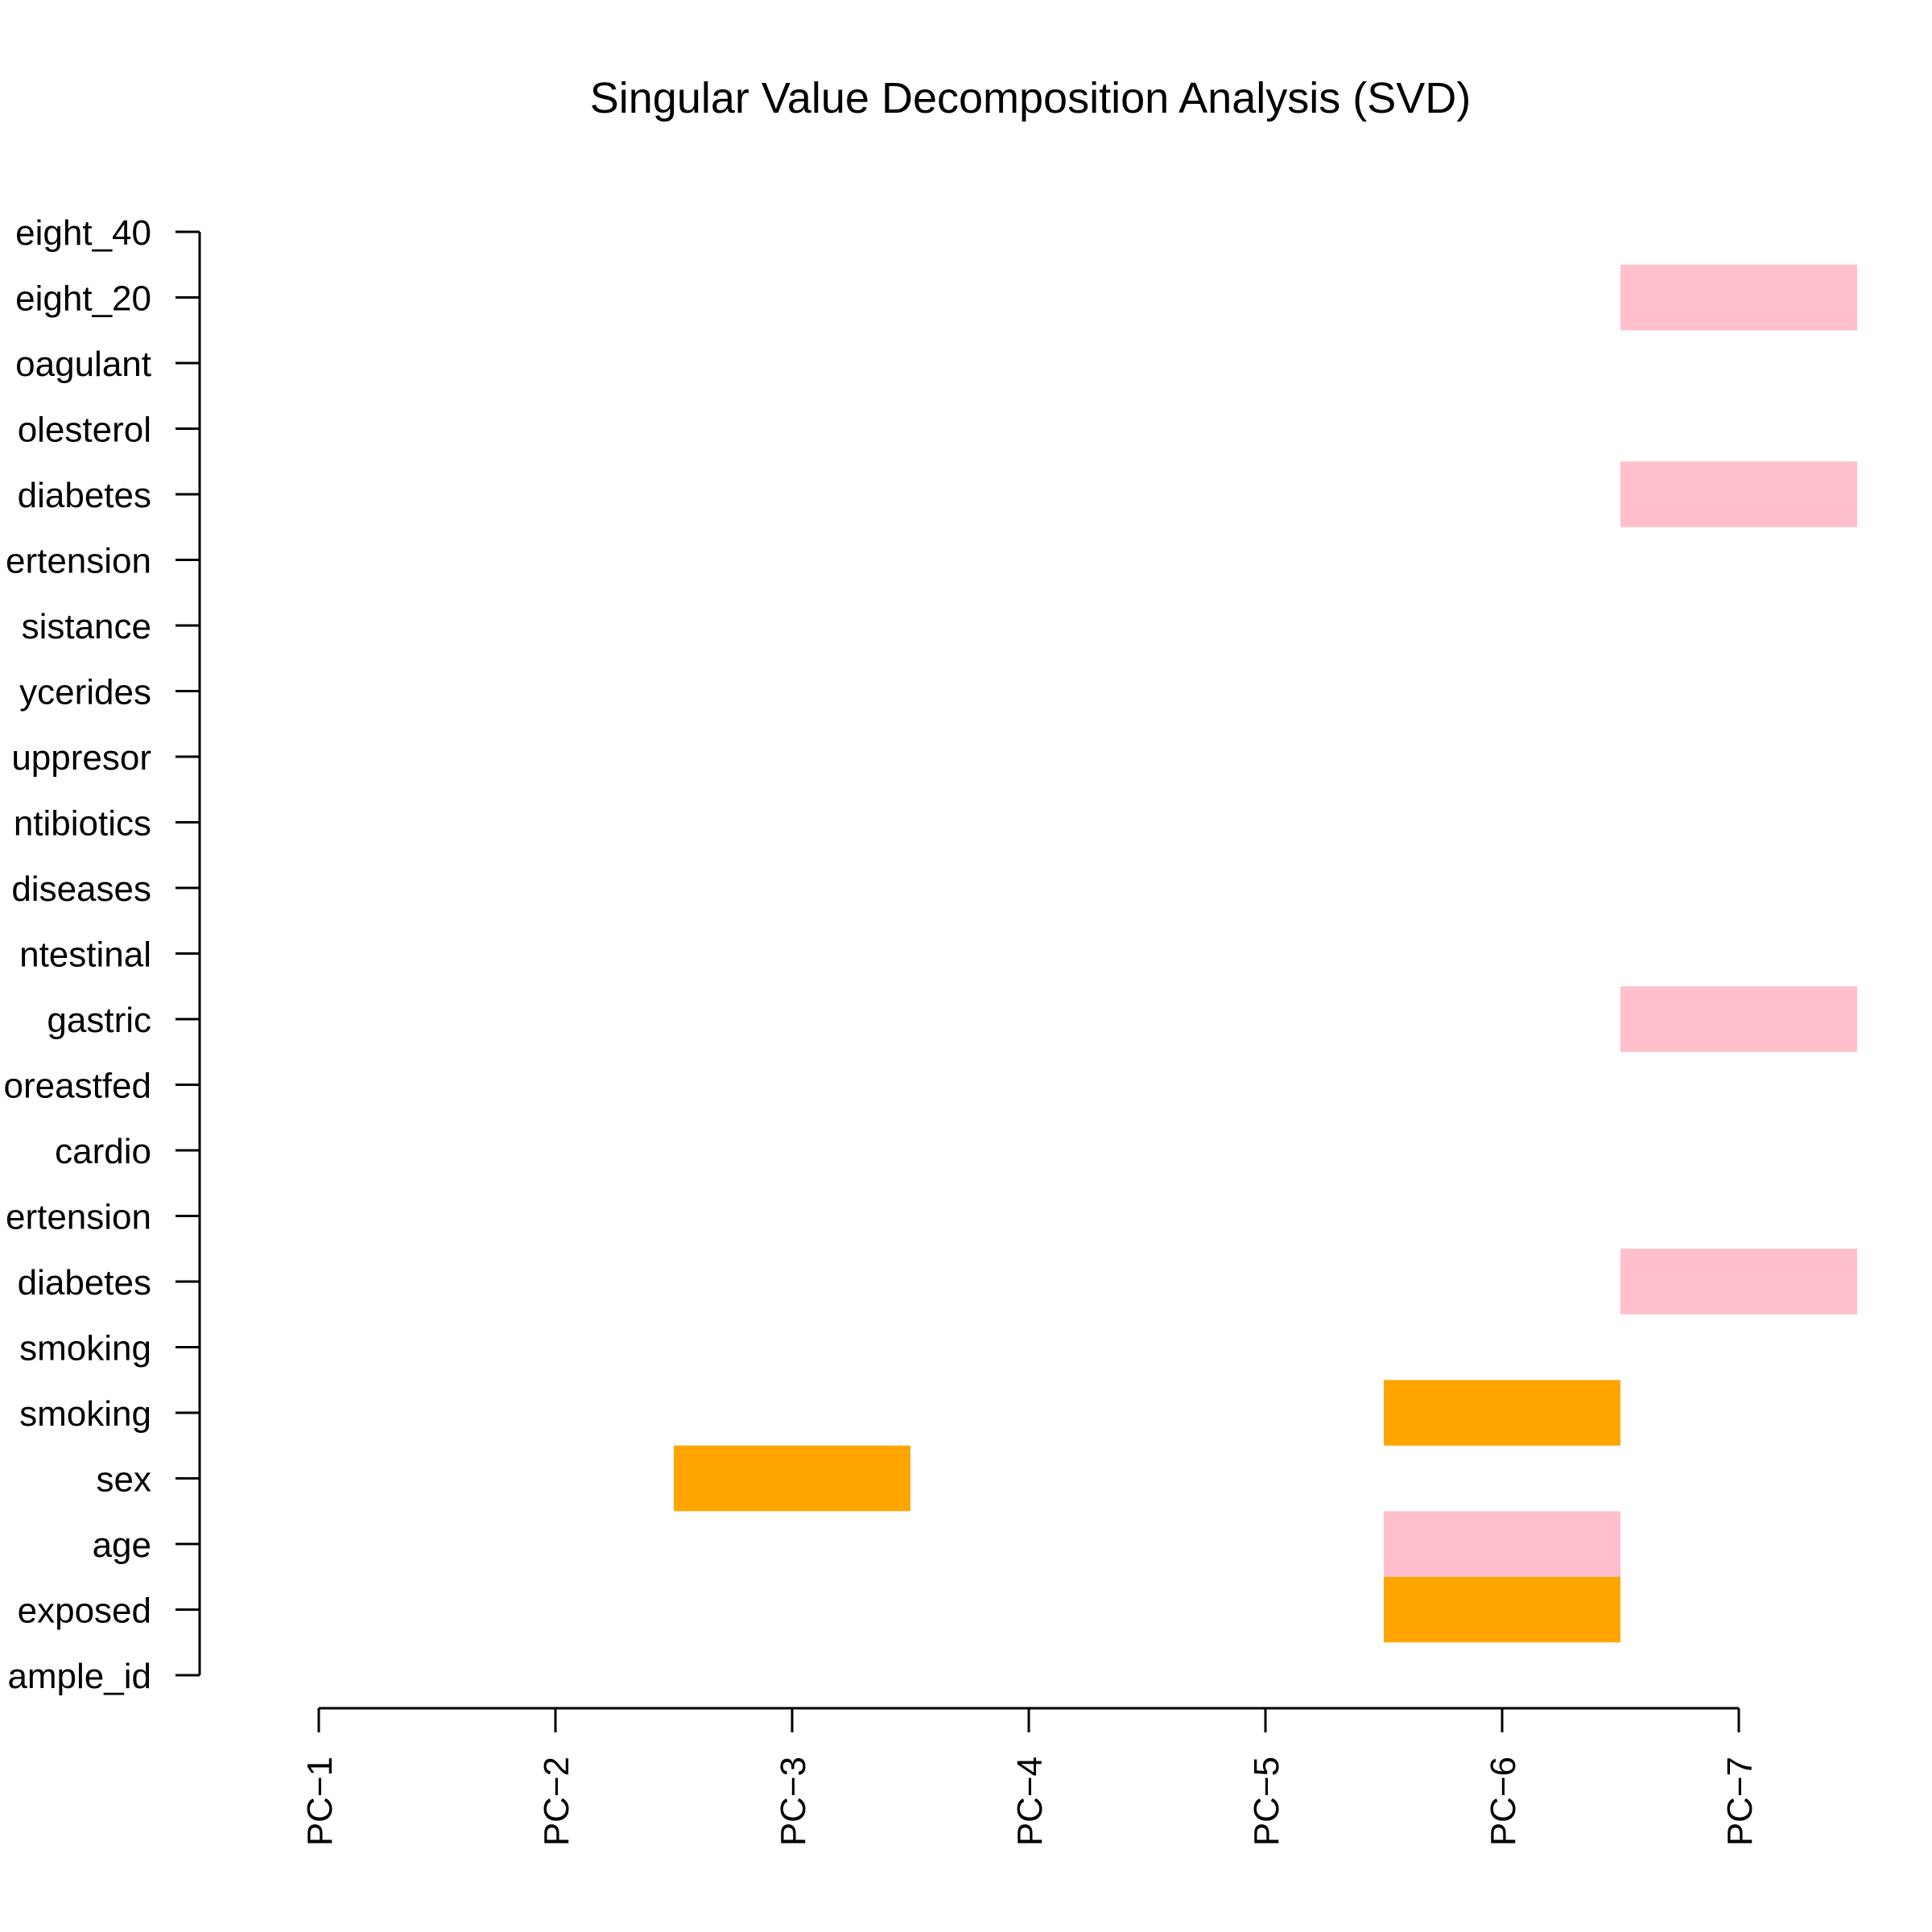  I want to click on y-tick-label: gastric, so click(99, 1020).